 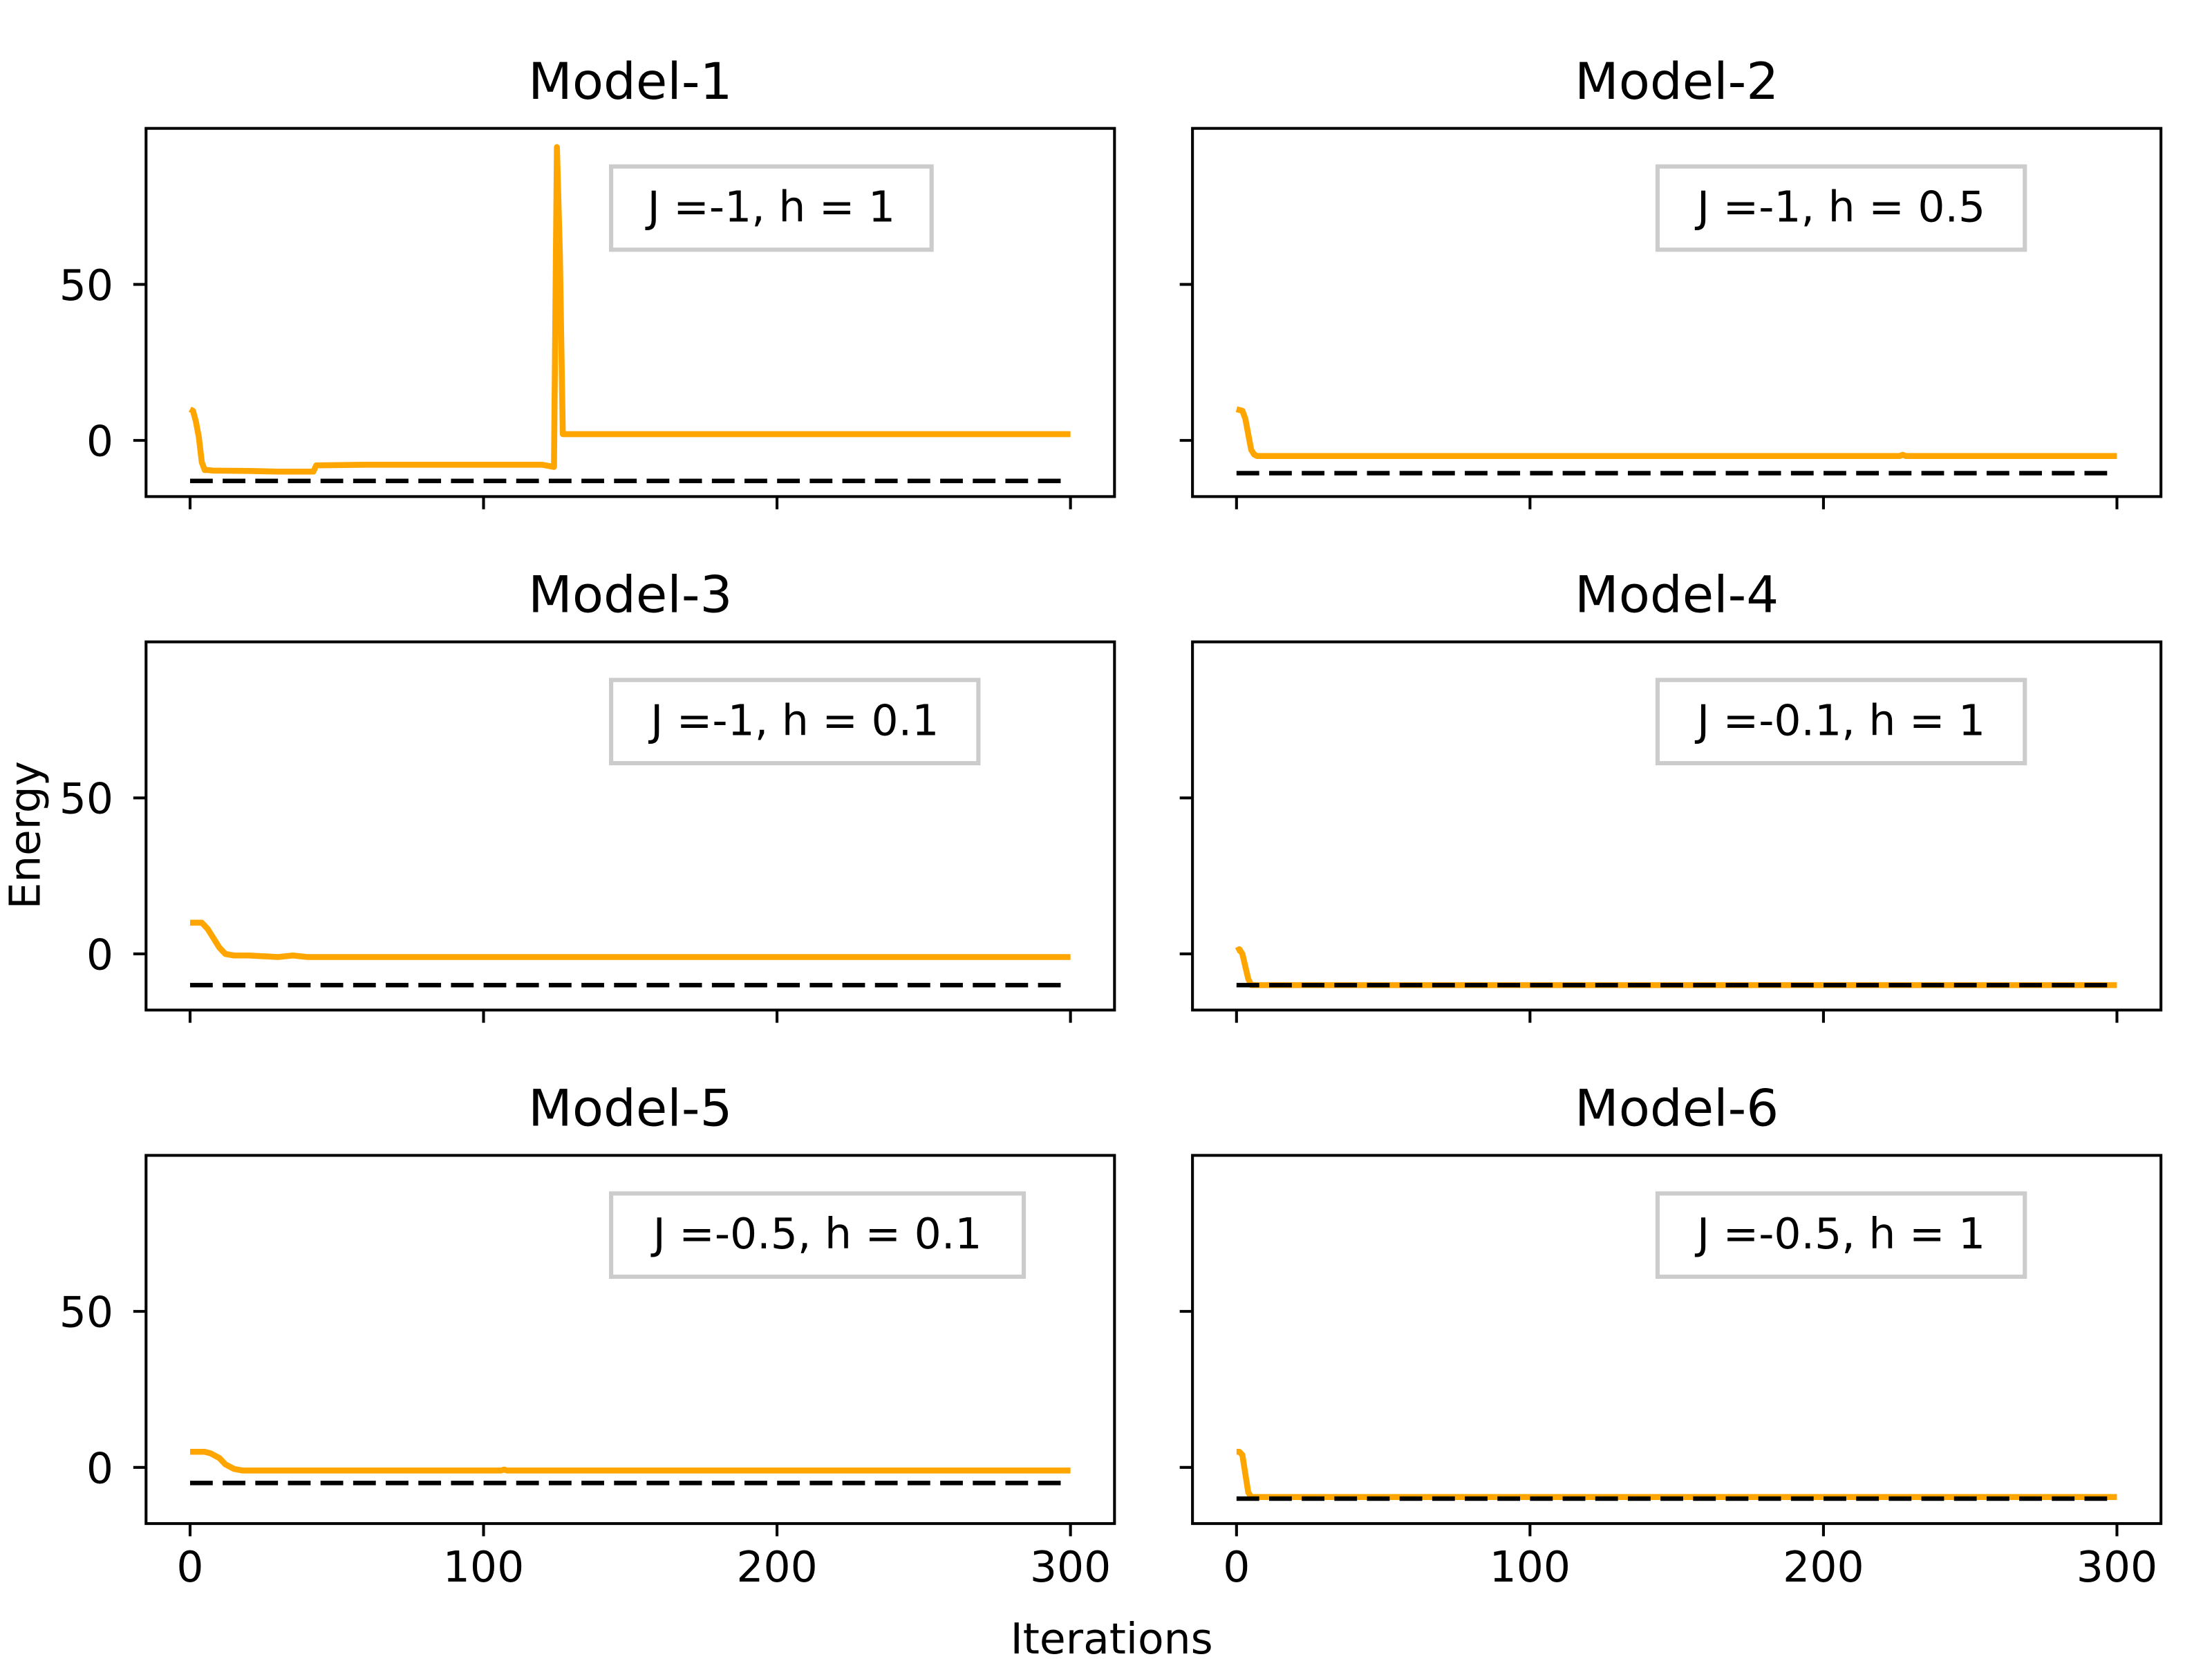 I want to click on subplot-6: Model-6 0 100 200 300 J =-0.5, h = 1, so click(x=1671, y=1336).